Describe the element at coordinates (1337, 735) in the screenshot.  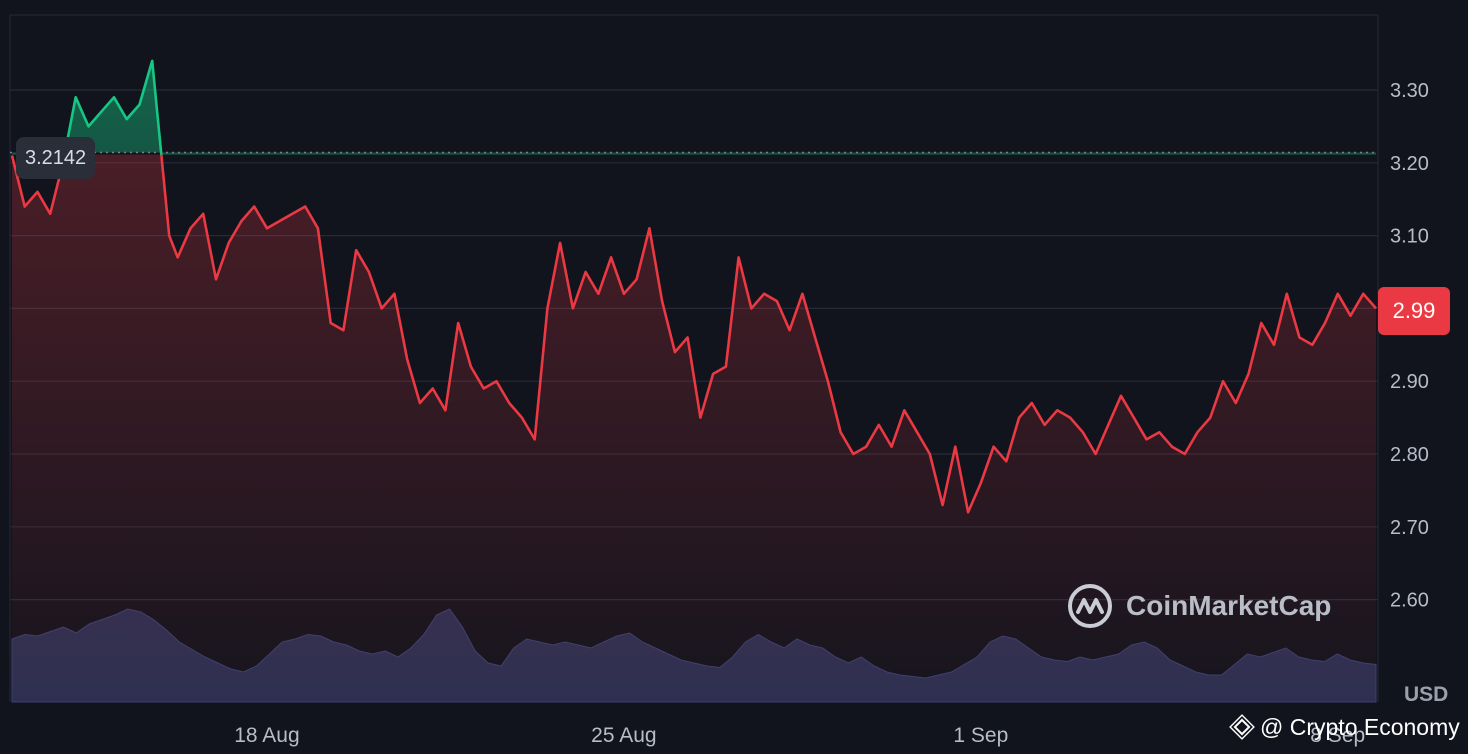
I see `x-tick-label: 8 Sep` at that location.